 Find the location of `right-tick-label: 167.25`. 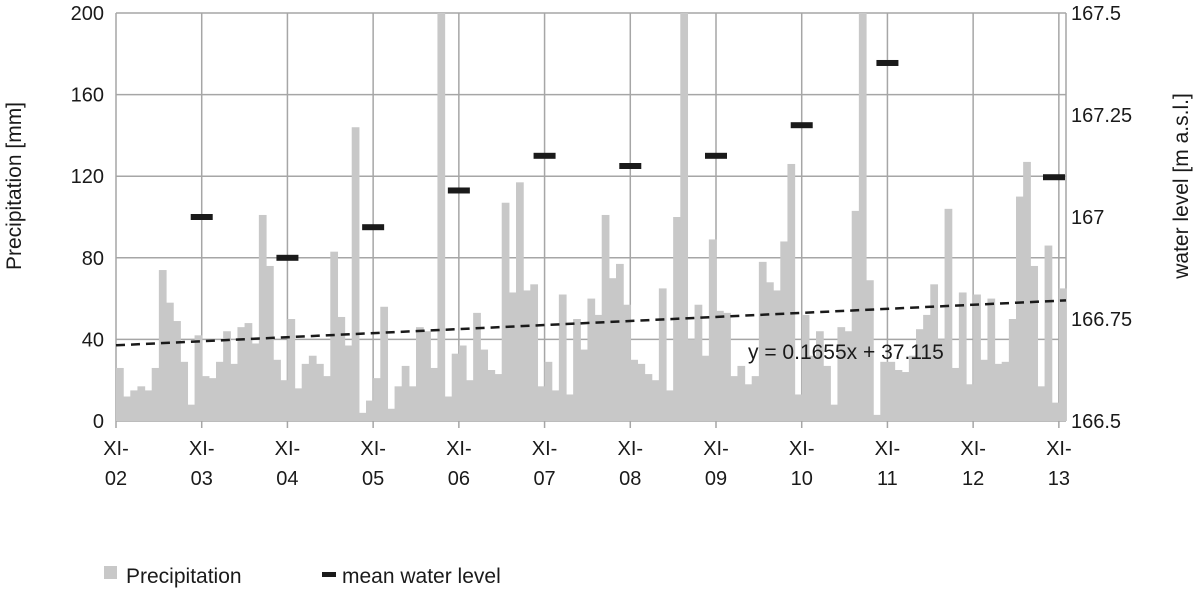

right-tick-label: 167.25 is located at coordinates (1101, 116).